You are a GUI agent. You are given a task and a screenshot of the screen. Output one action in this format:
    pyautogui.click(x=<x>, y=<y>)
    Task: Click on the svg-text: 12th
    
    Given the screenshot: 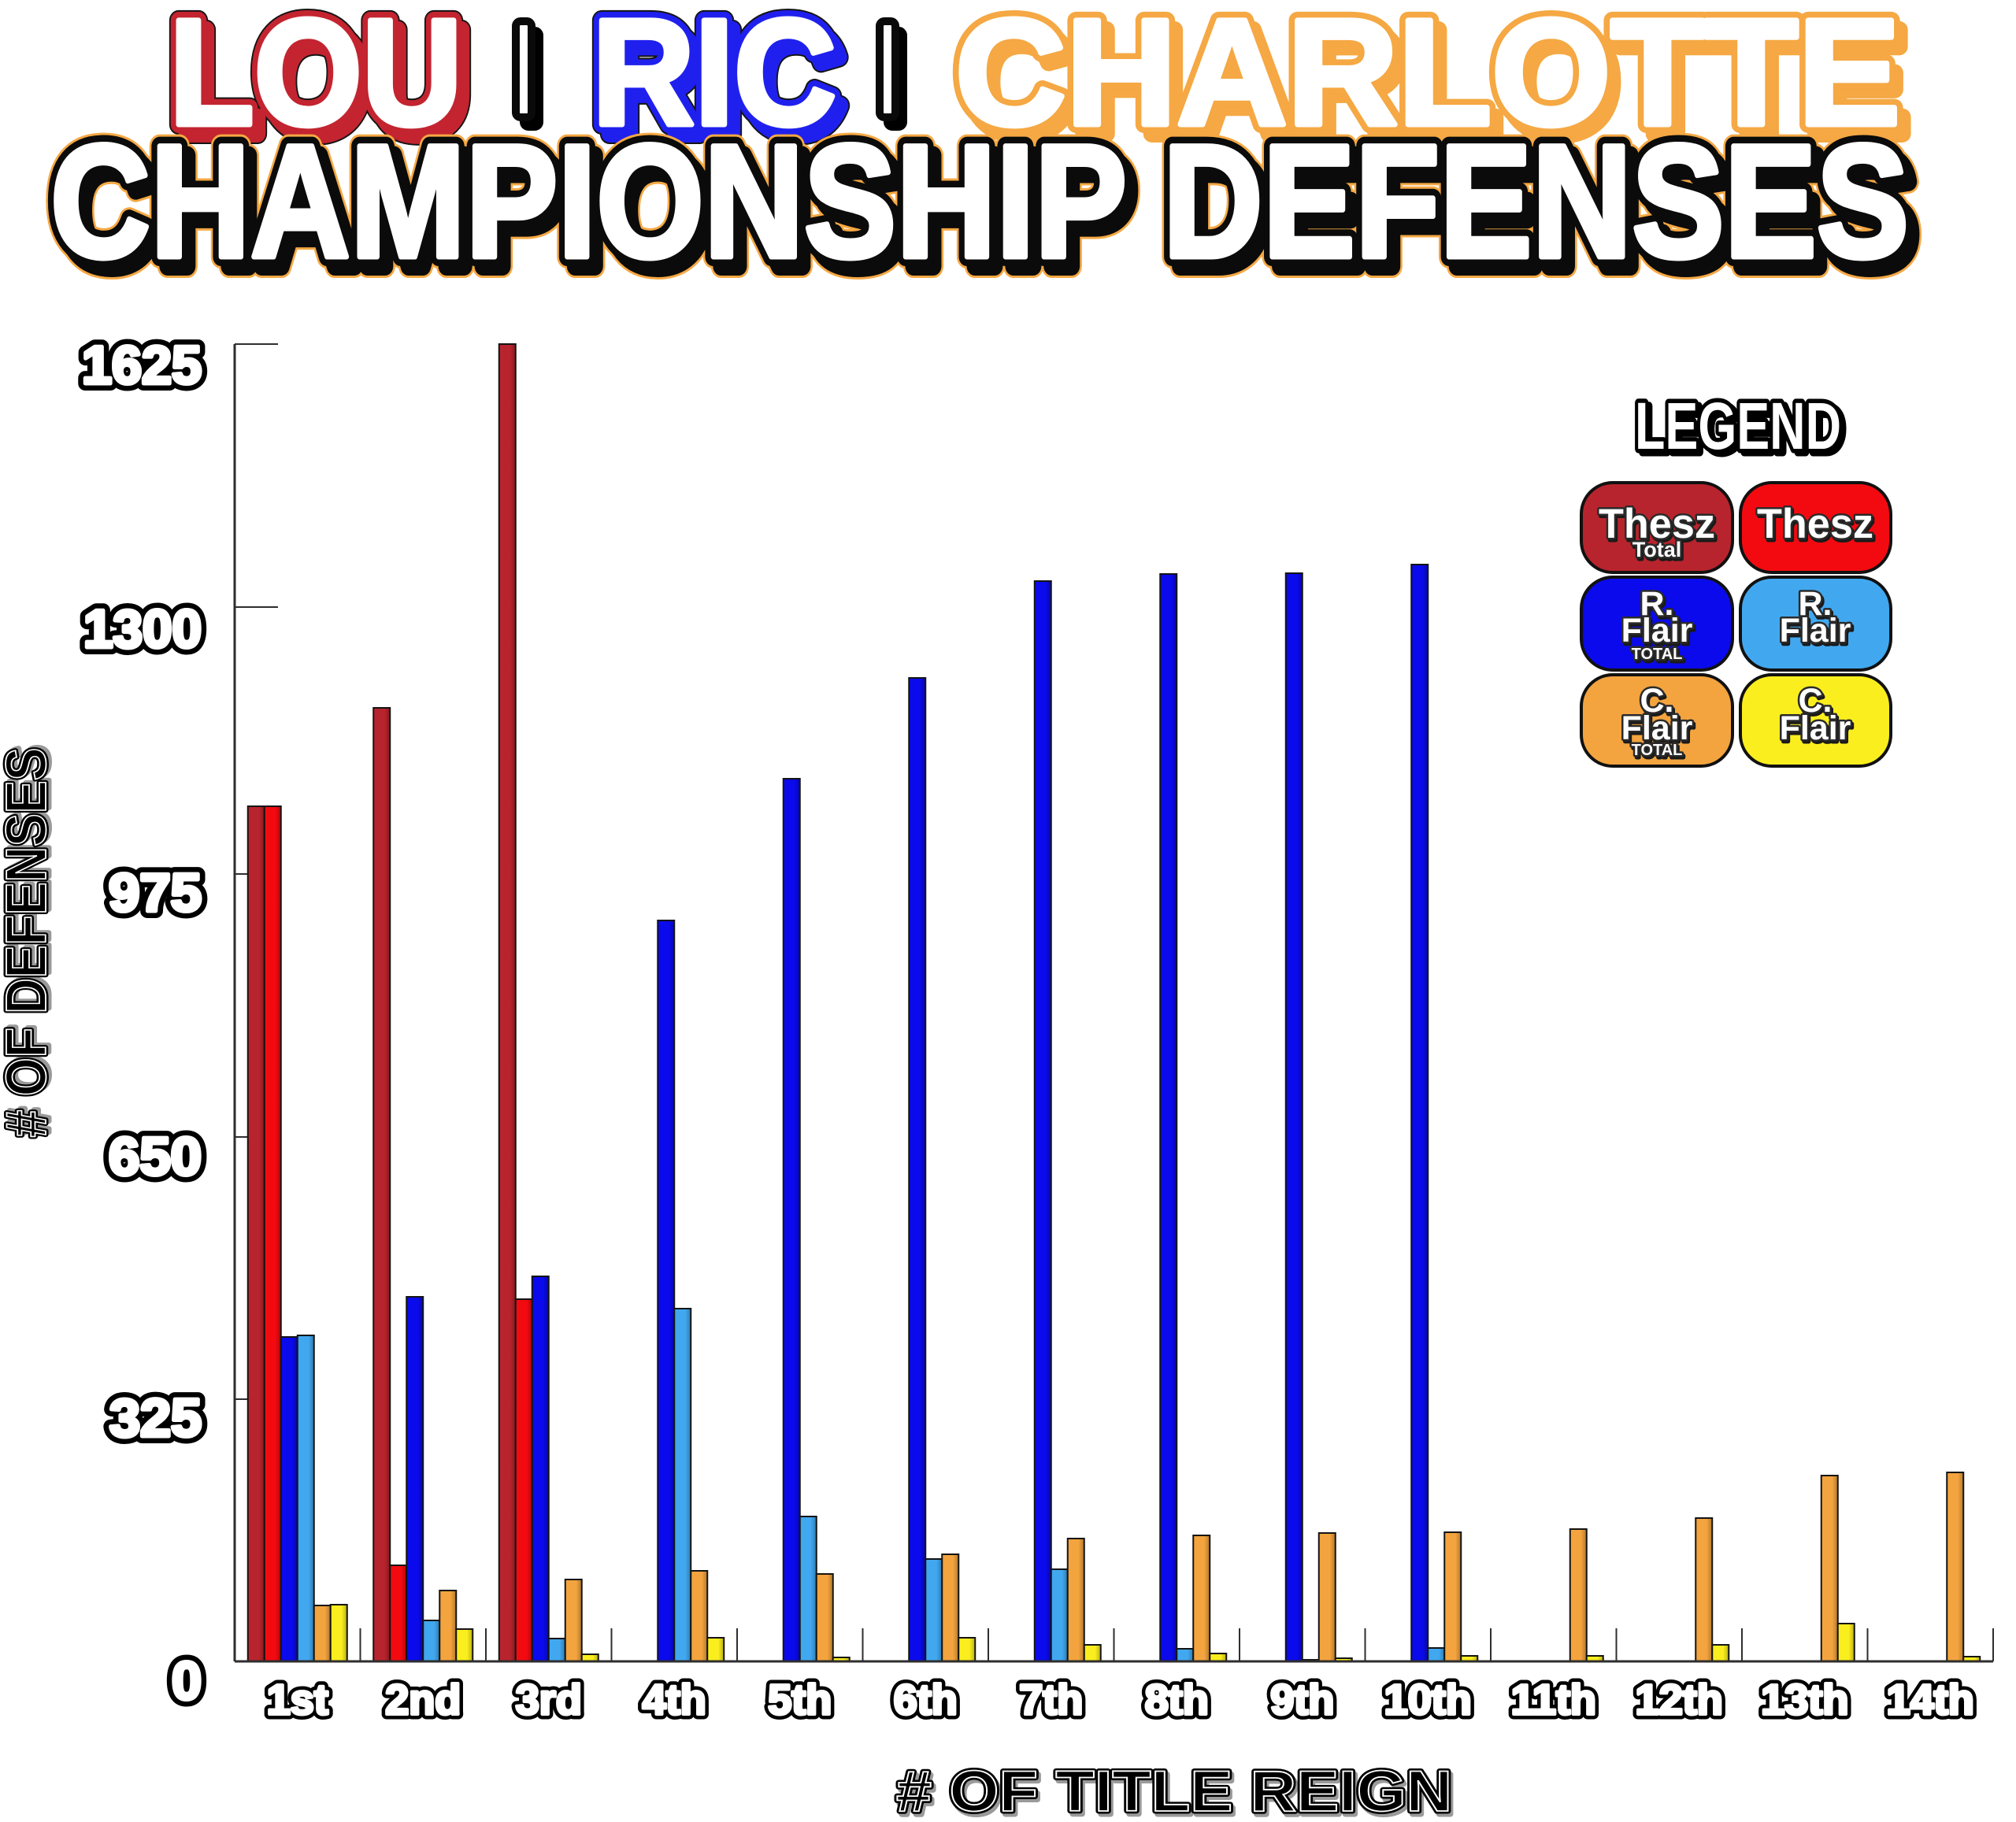 What is the action you would take?
    pyautogui.click(x=1679, y=1700)
    